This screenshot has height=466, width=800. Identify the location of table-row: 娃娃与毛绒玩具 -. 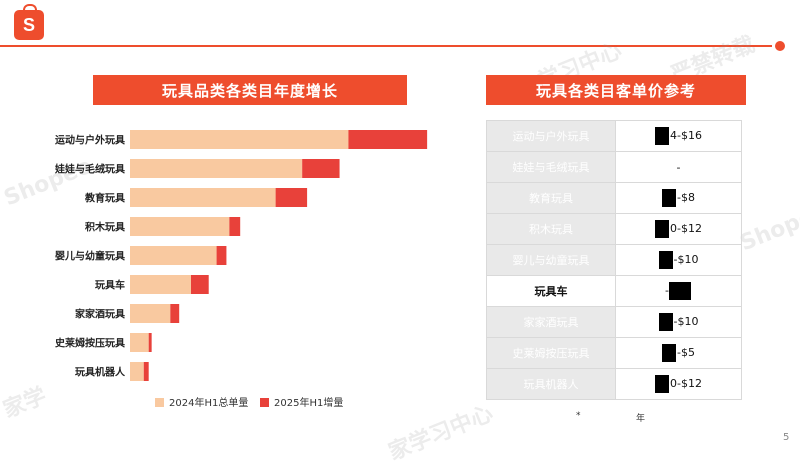
(614, 167).